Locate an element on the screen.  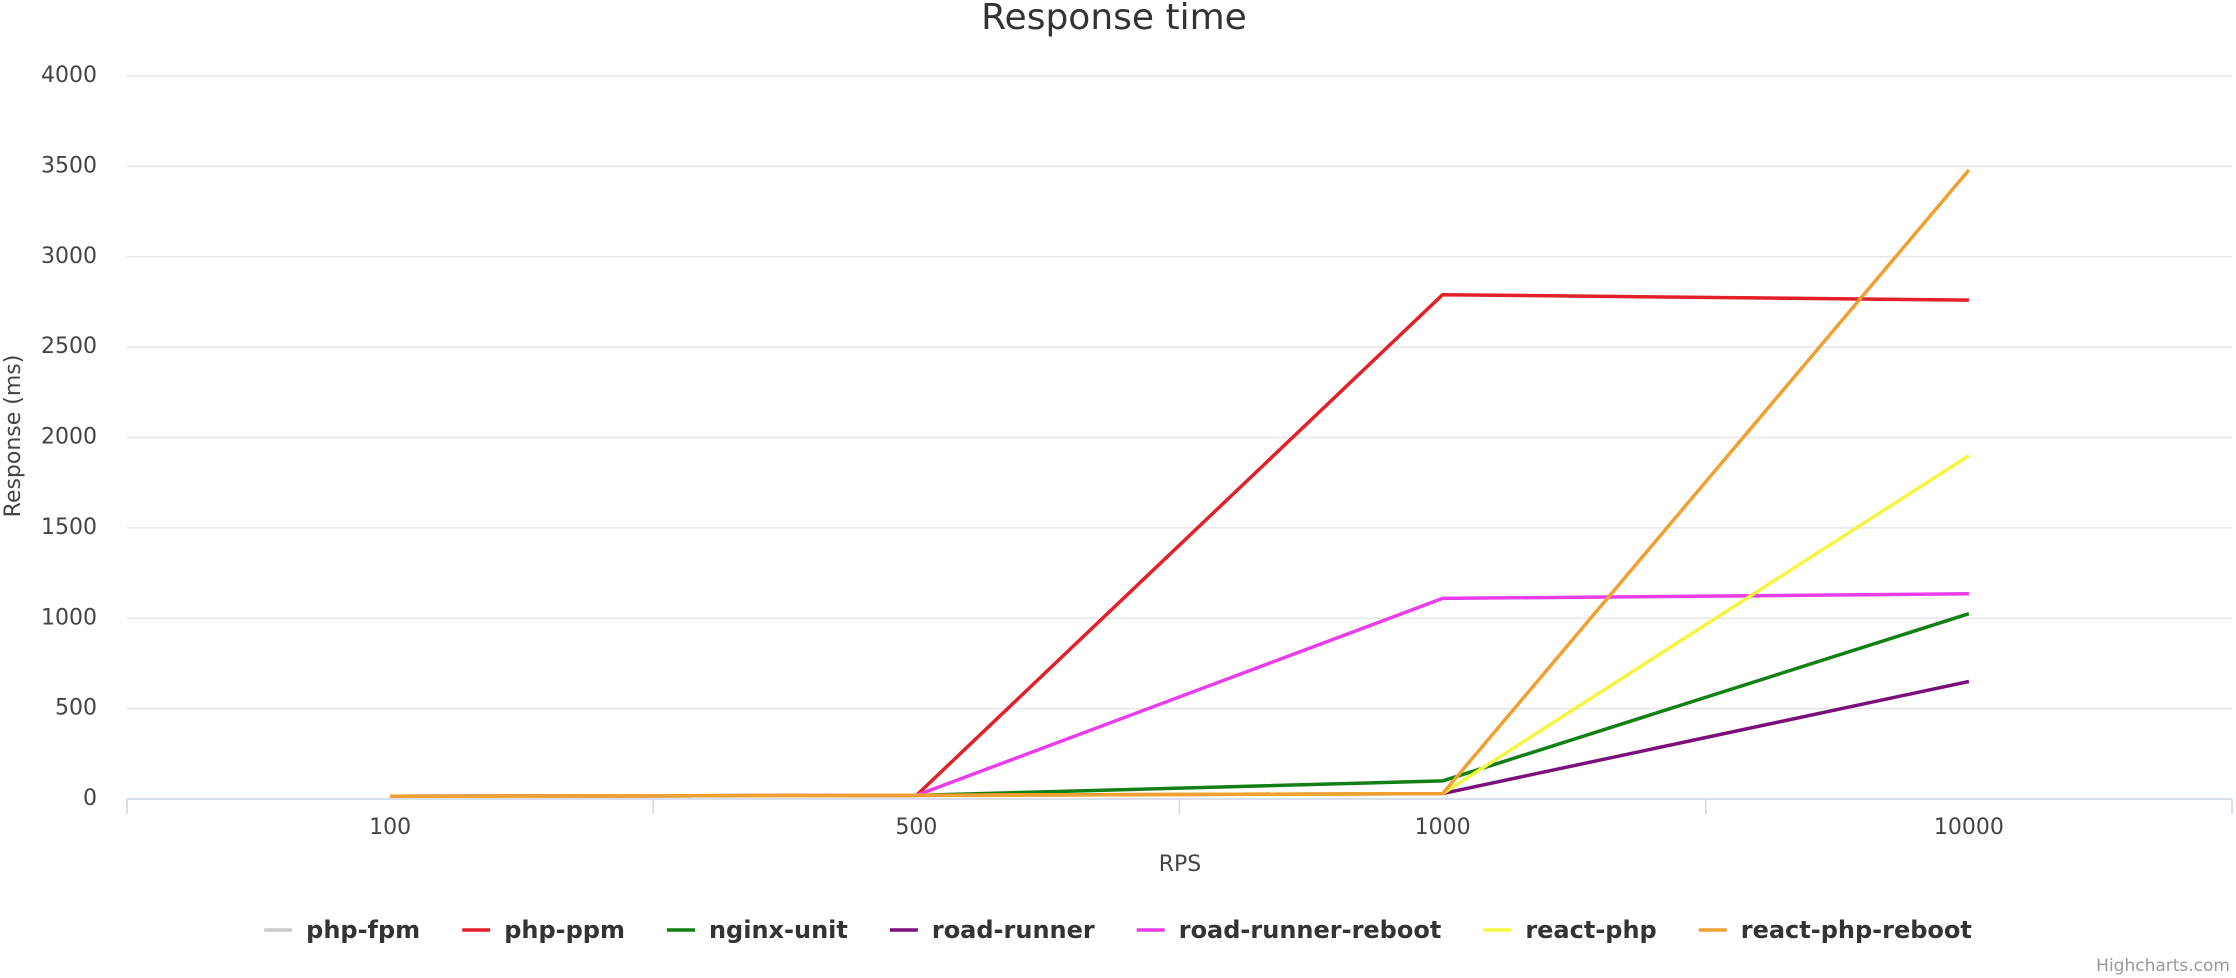
chart-title: Response time is located at coordinates (1114, 19).